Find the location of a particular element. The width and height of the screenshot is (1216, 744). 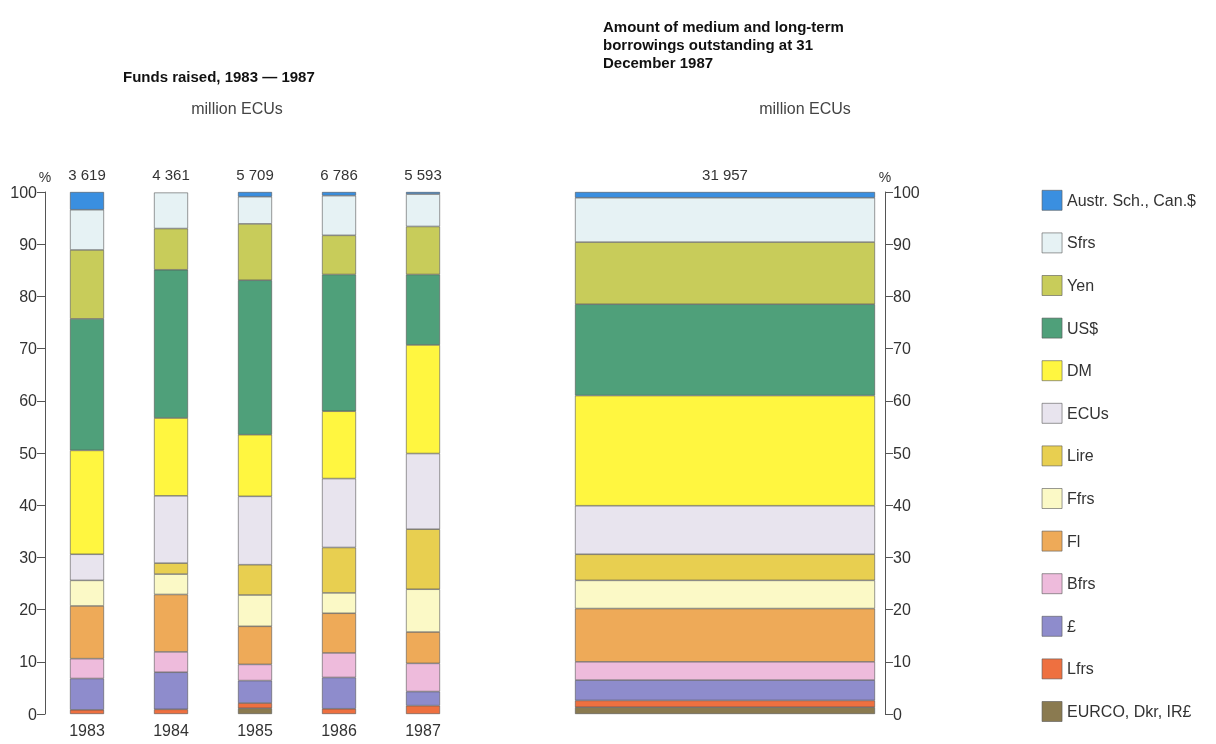

legend-label: Austr. Sch., Can.$ is located at coordinates (1132, 200).